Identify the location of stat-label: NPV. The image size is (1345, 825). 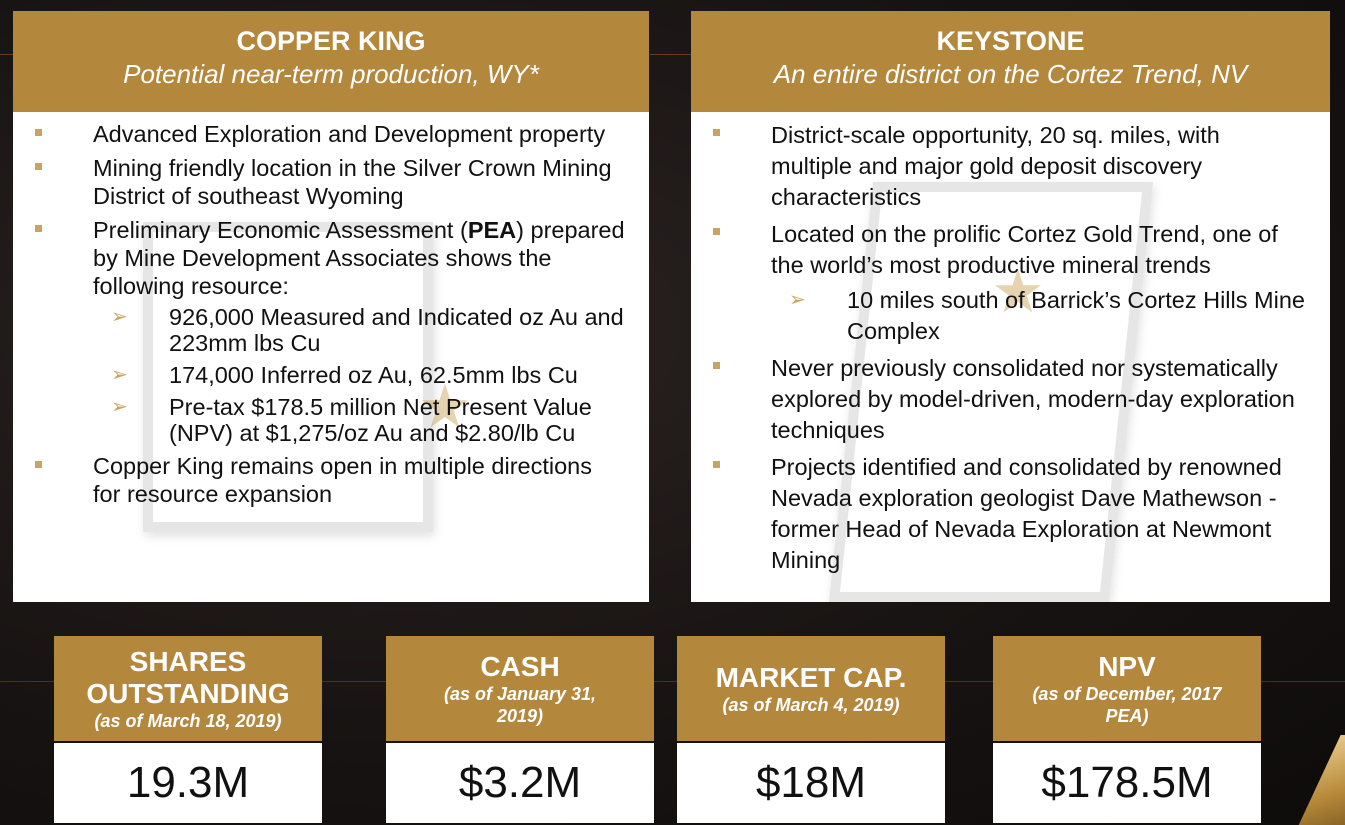
(1127, 666).